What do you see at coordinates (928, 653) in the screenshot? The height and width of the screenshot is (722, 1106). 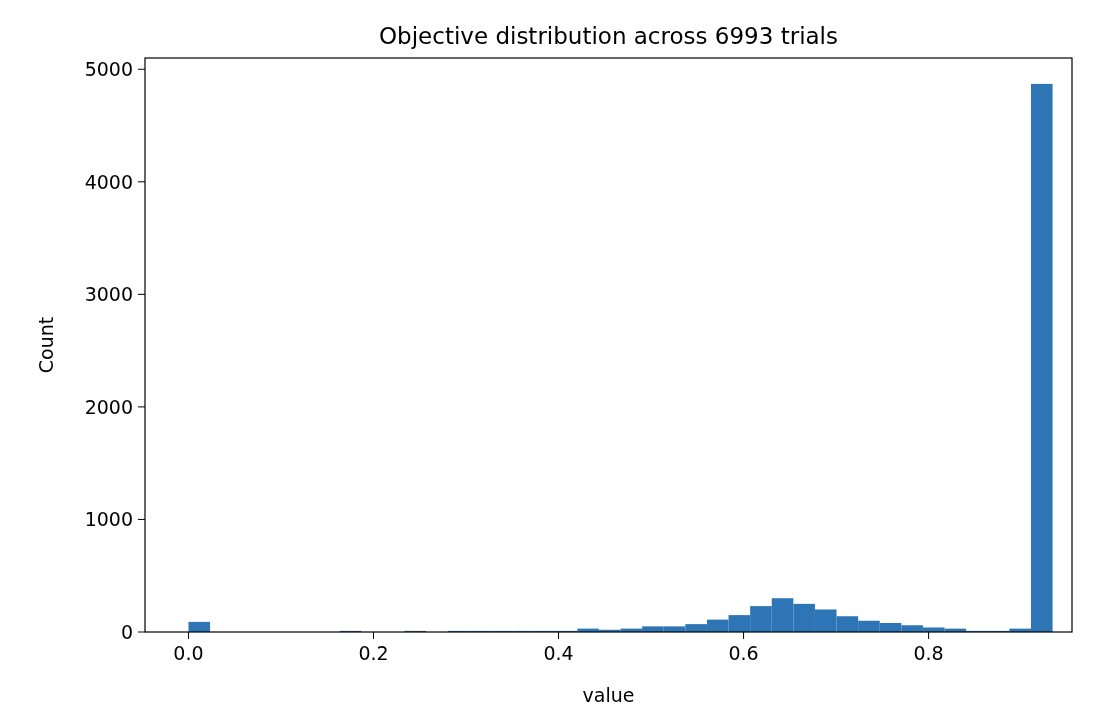 I see `x-tick-label: 0.8` at bounding box center [928, 653].